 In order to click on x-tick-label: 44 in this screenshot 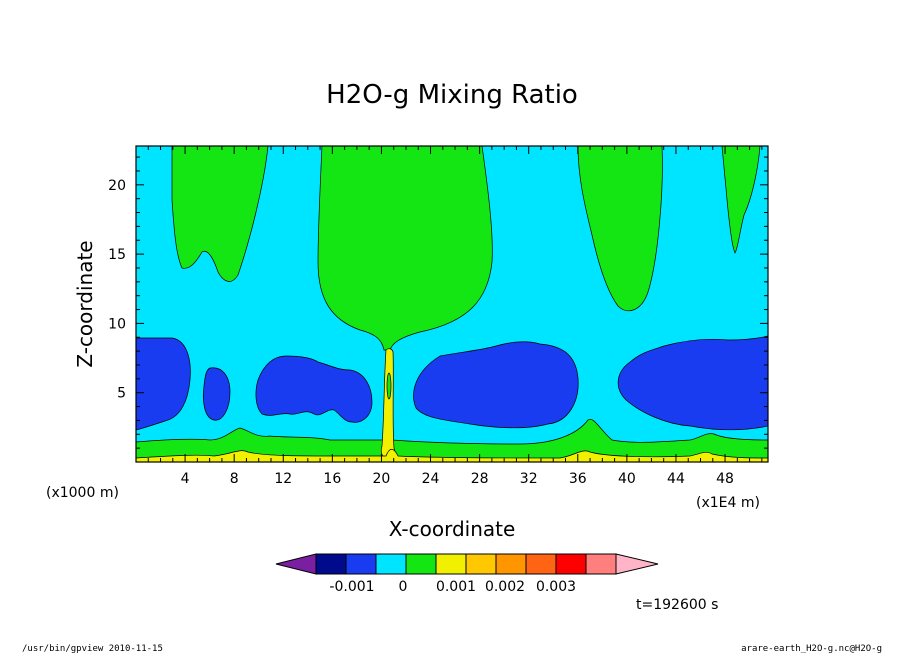, I will do `click(676, 479)`.